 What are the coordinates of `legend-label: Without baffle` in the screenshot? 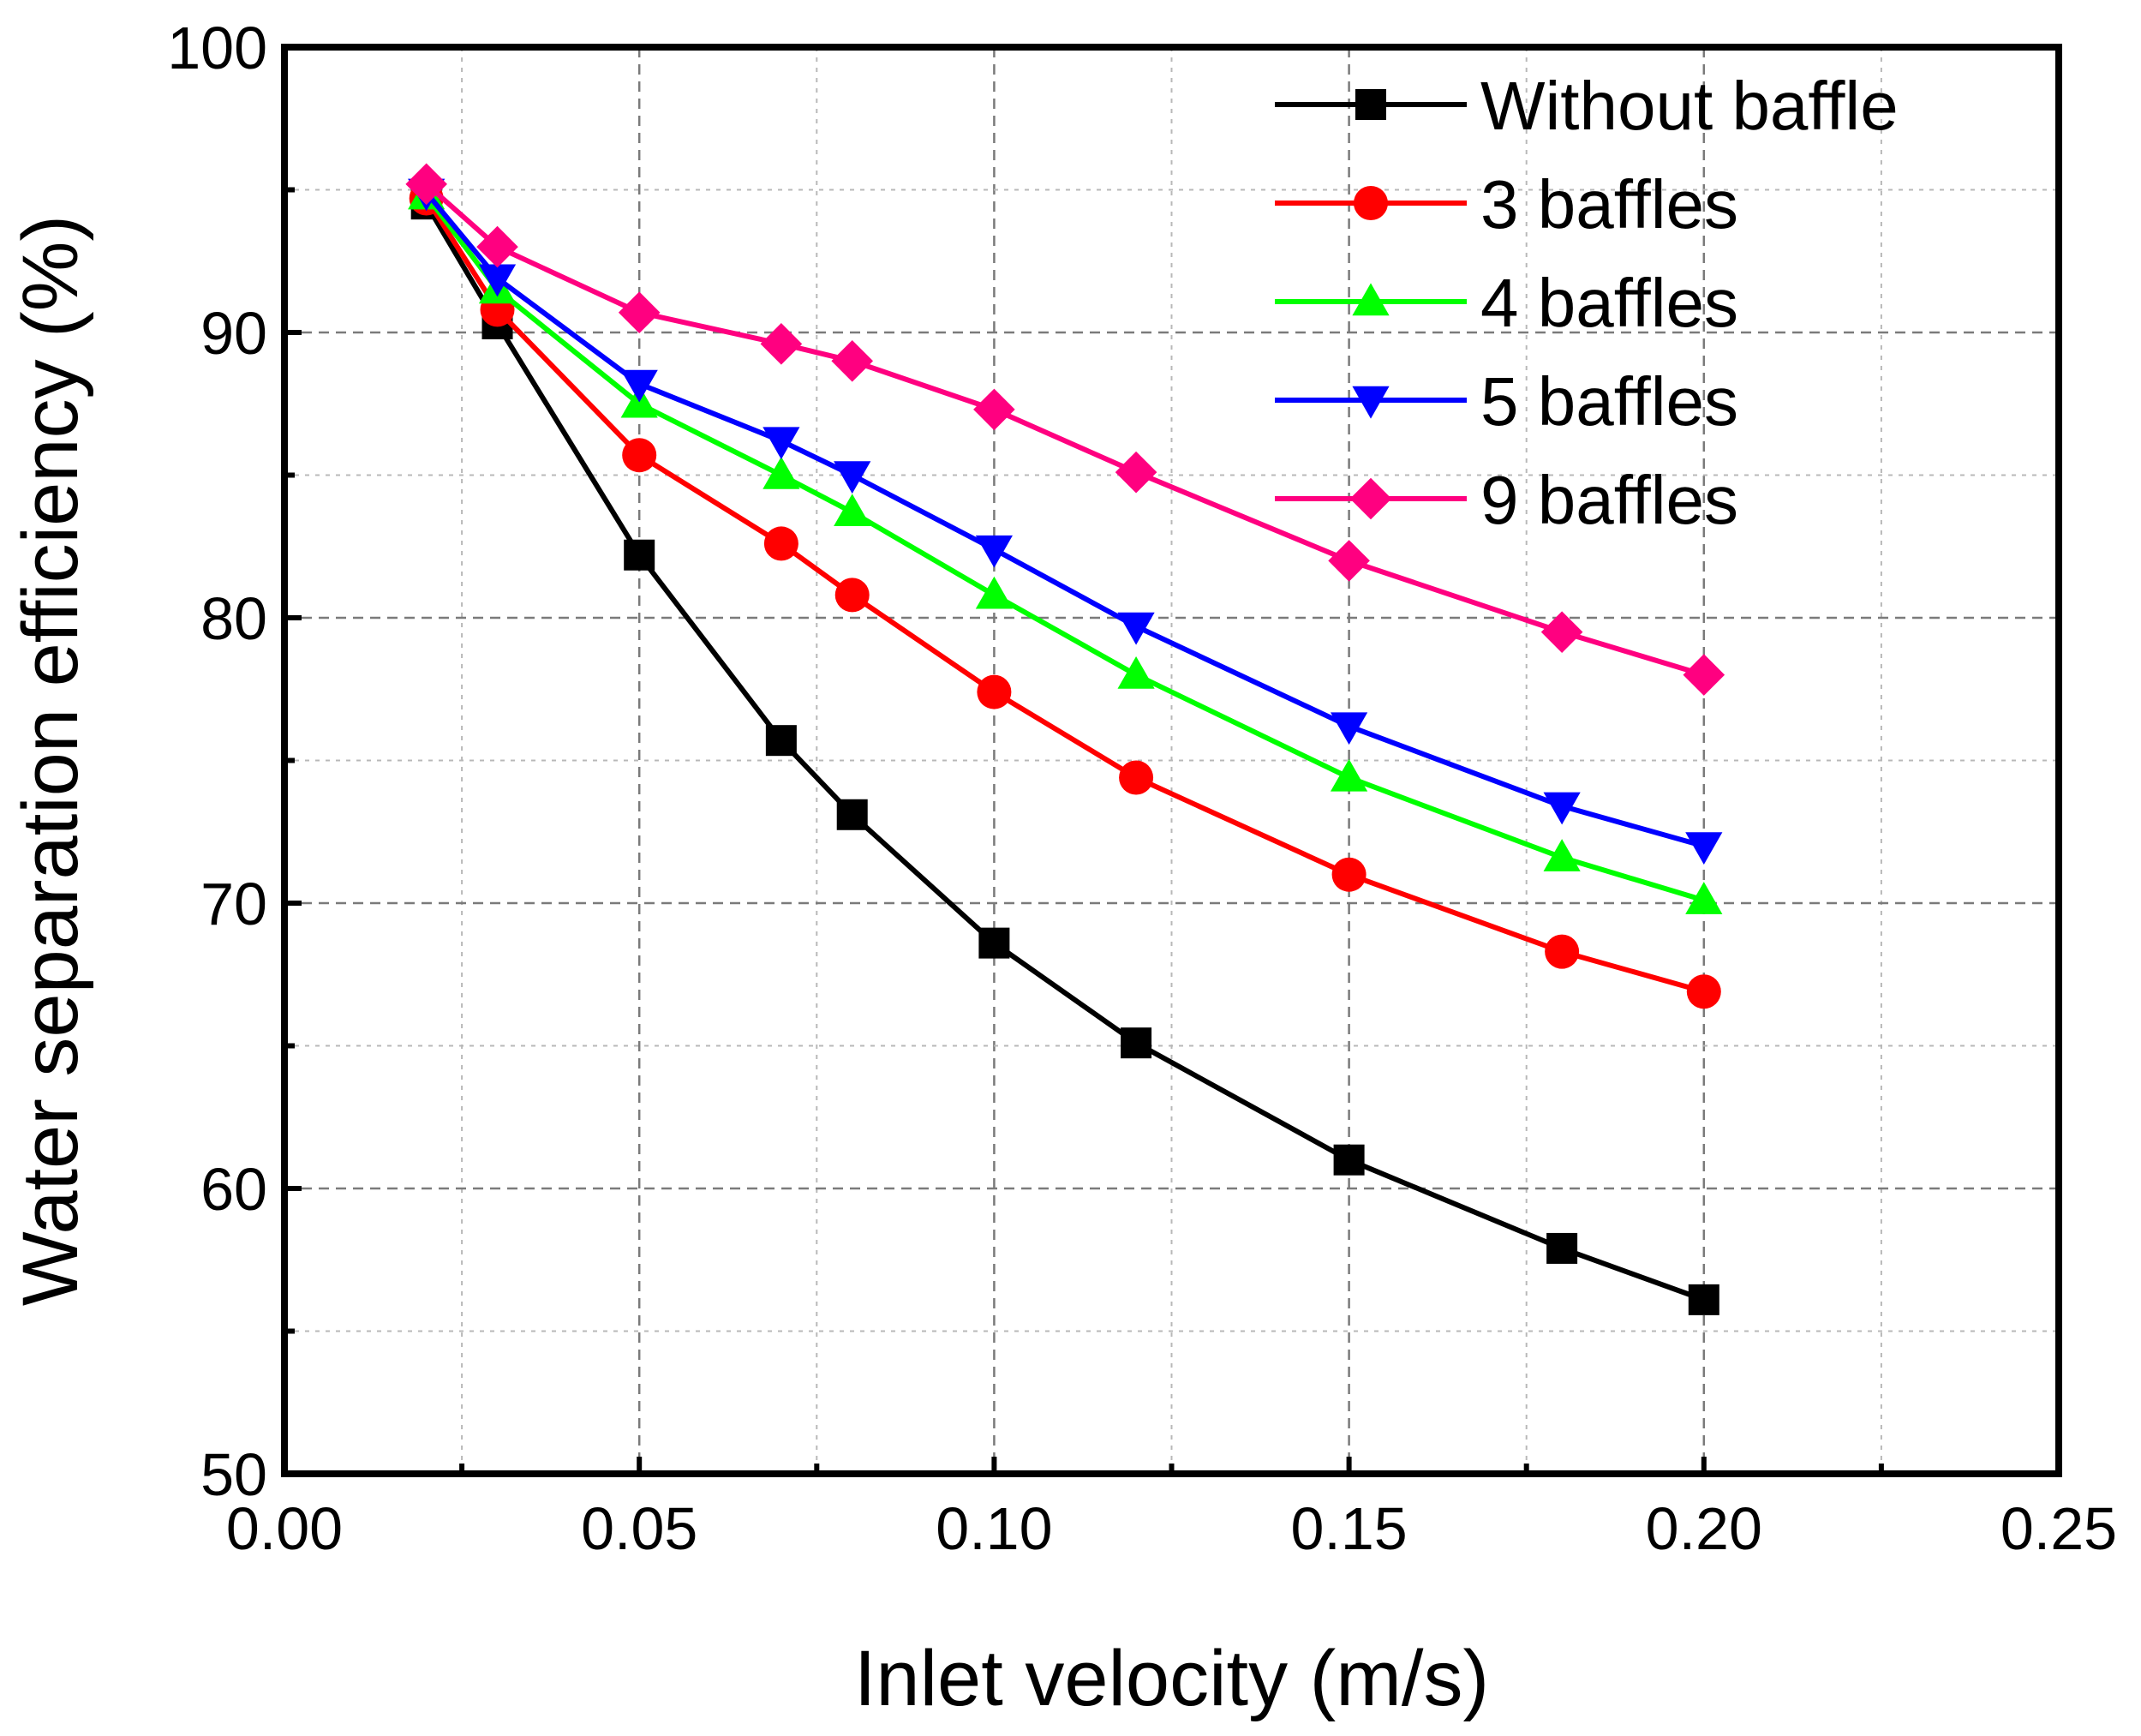 It's located at (1690, 106).